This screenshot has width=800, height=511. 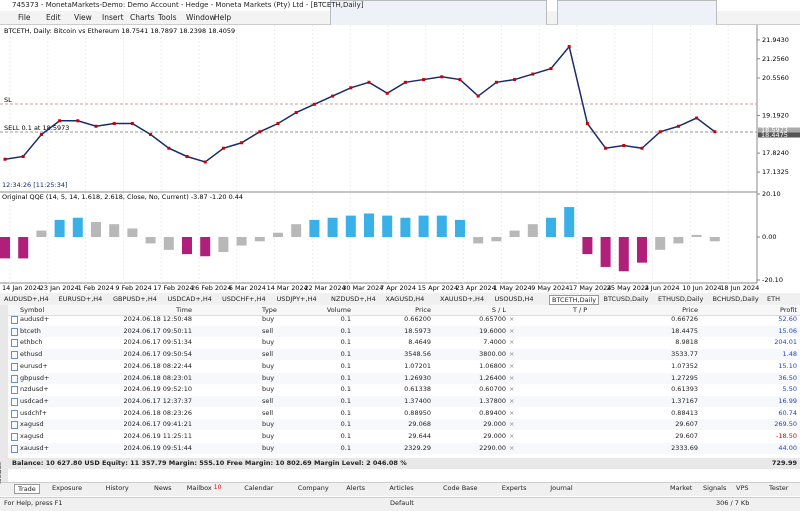 What do you see at coordinates (405, 299) in the screenshot?
I see `symbol-tab: XAGUSD,H4` at bounding box center [405, 299].